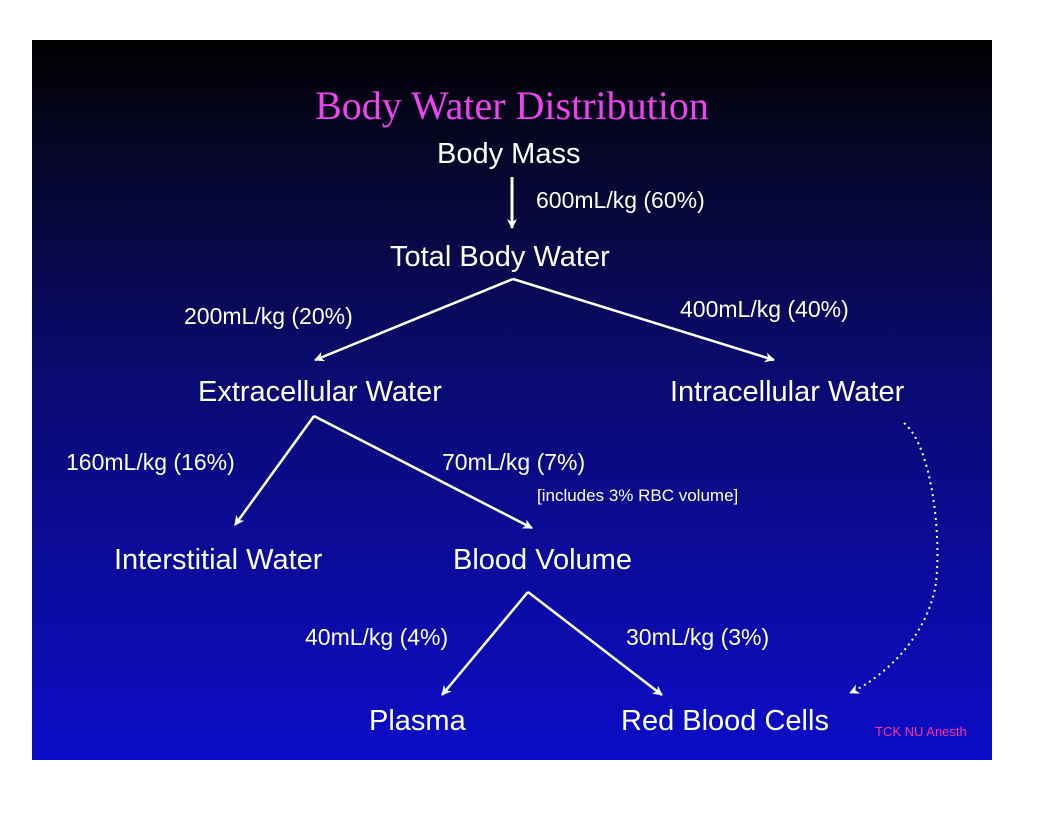 The image size is (1056, 816). Describe the element at coordinates (218, 560) in the screenshot. I see `node-interstitial-water: Interstitial Water` at that location.